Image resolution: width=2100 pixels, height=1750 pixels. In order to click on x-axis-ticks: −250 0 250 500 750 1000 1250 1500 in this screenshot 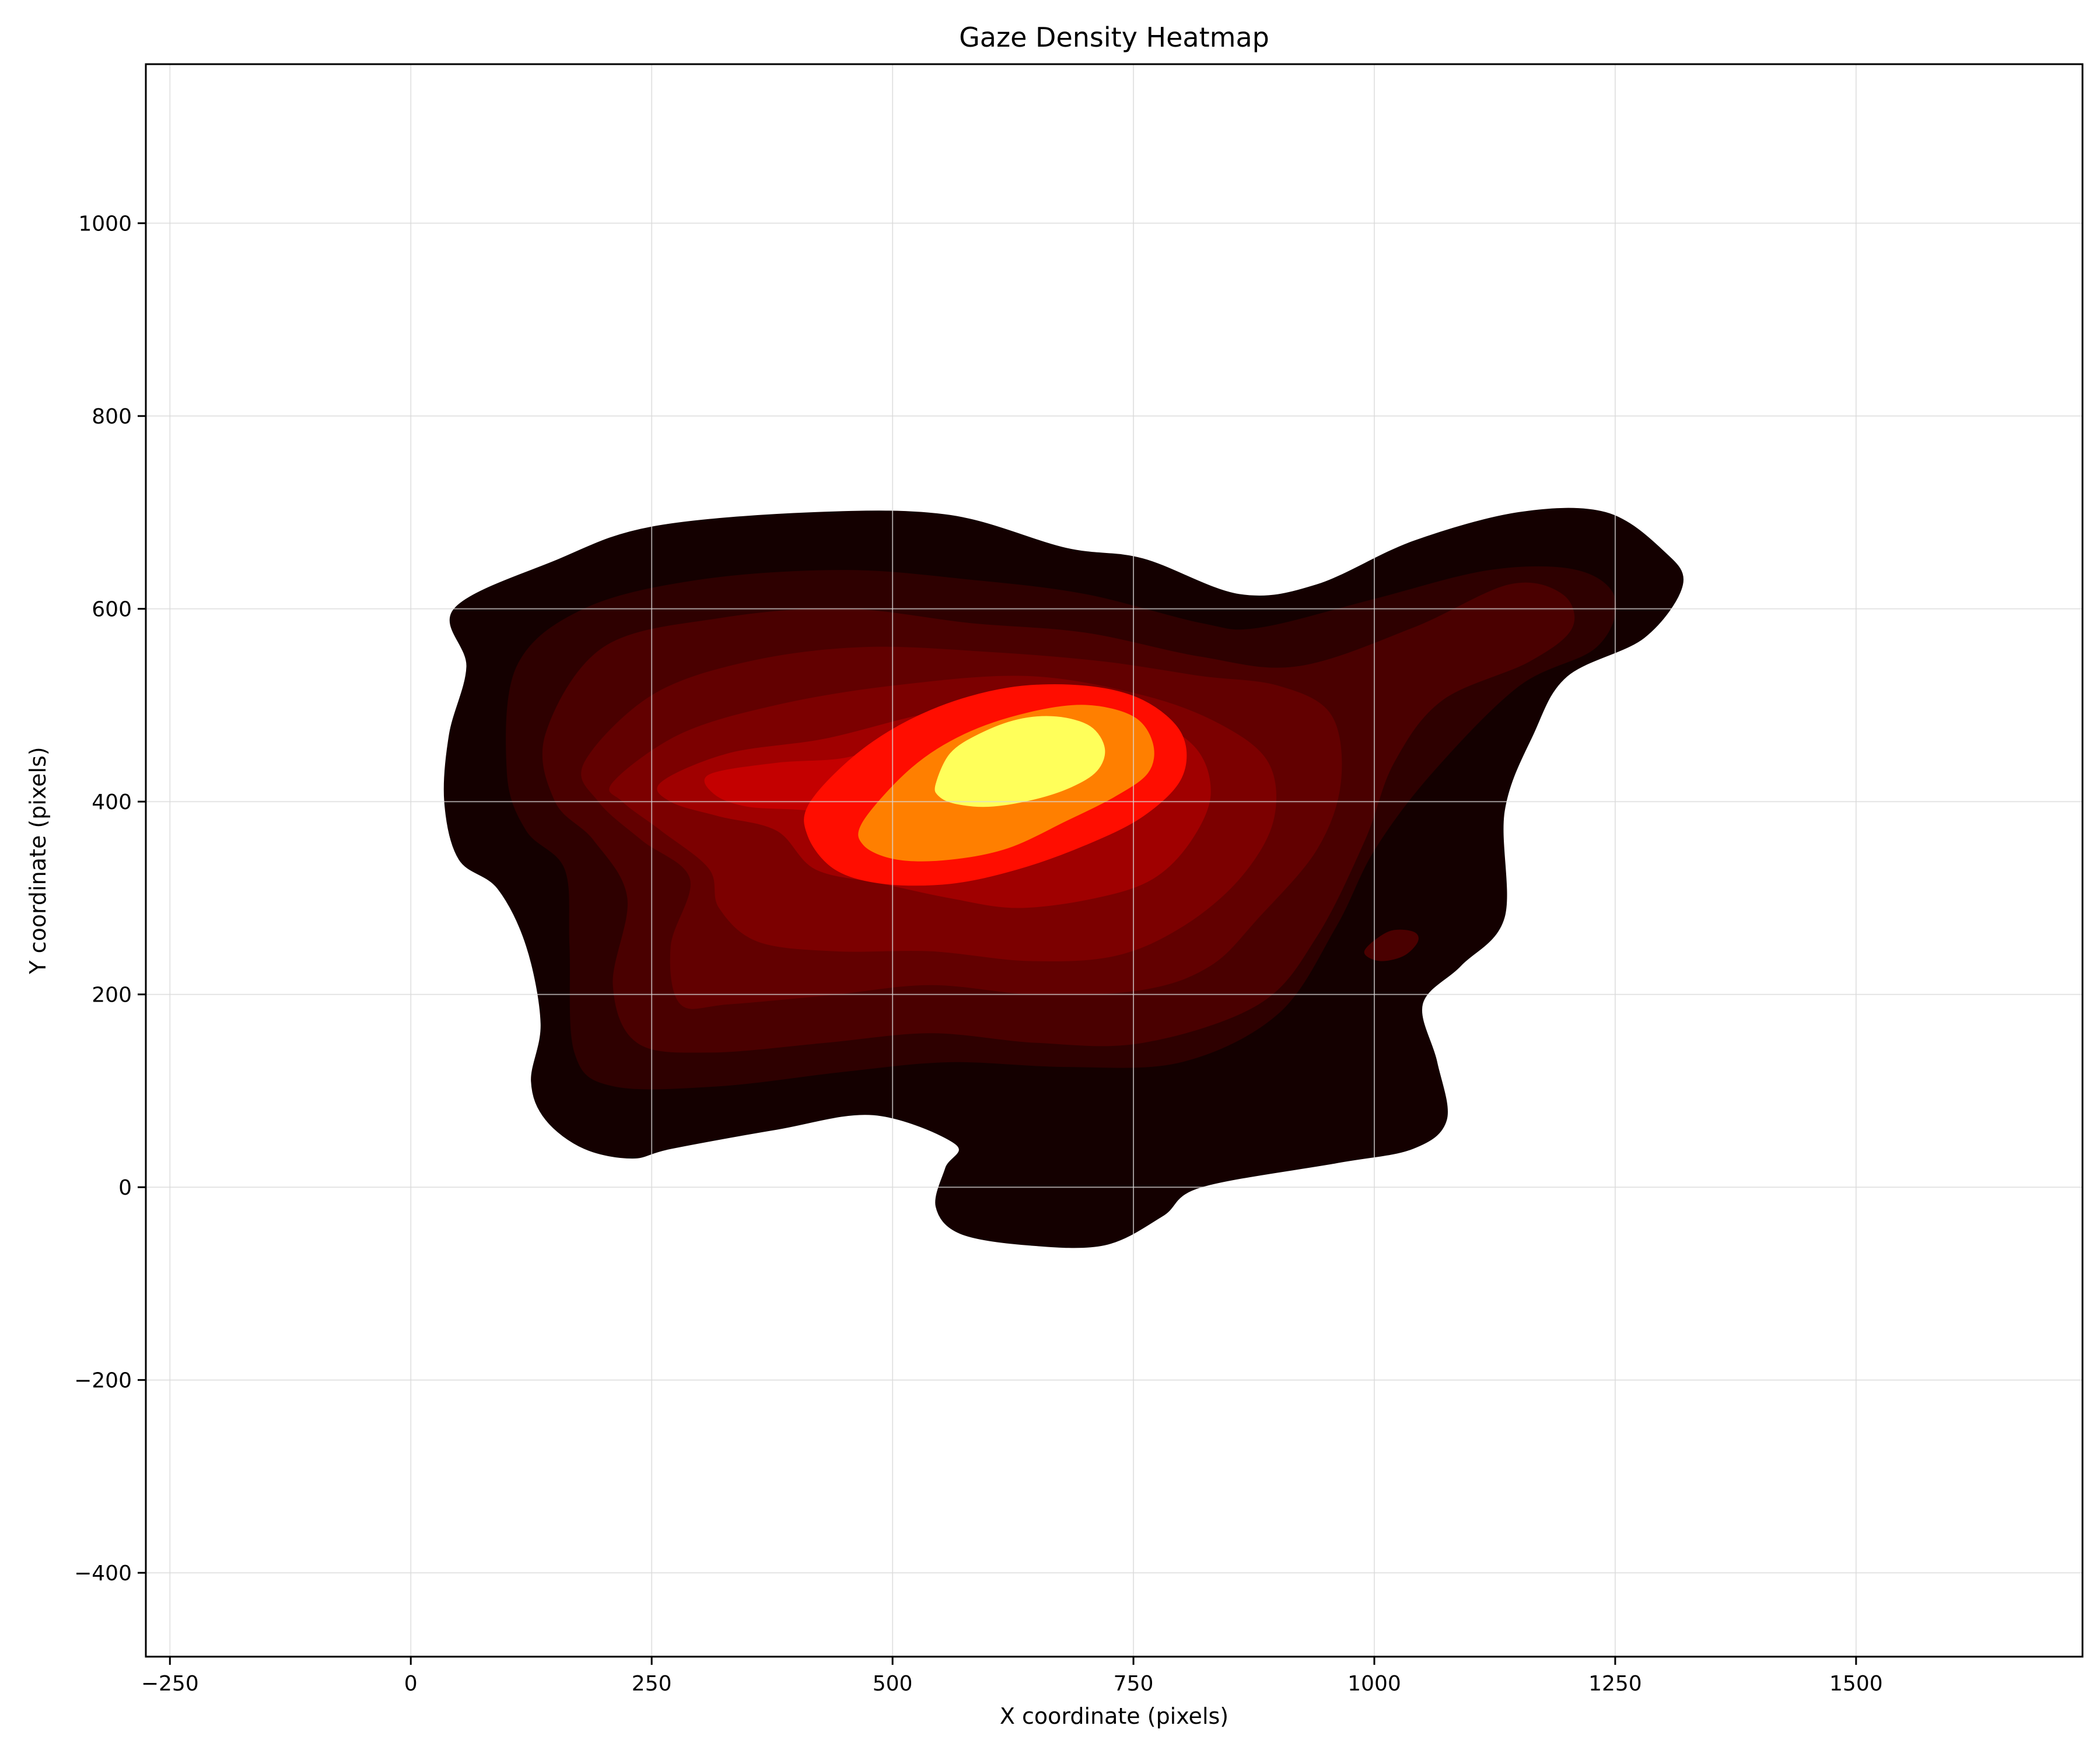, I will do `click(1012, 1676)`.